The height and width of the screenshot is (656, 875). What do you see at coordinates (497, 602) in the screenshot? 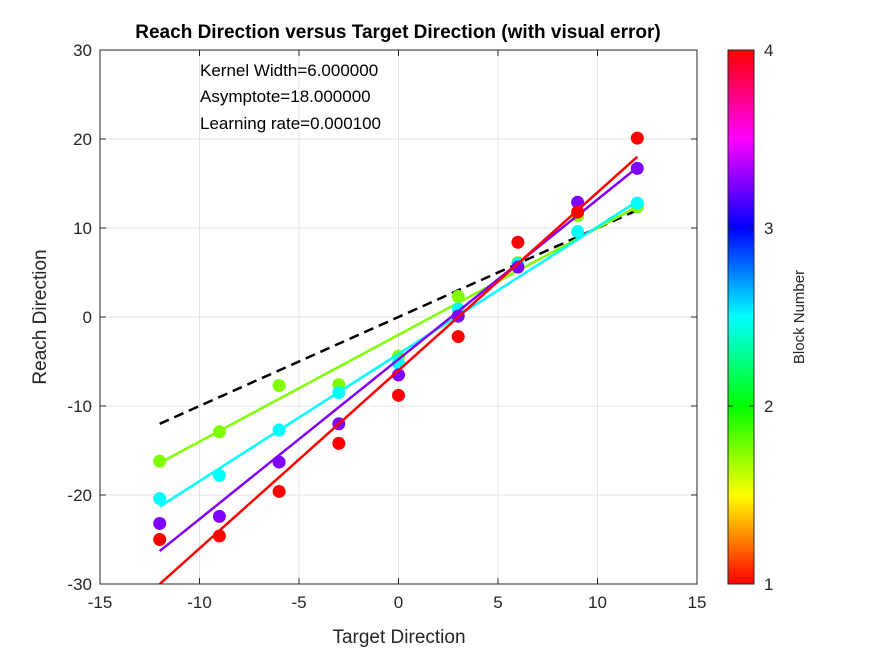
I see `x-tick-label: 5` at bounding box center [497, 602].